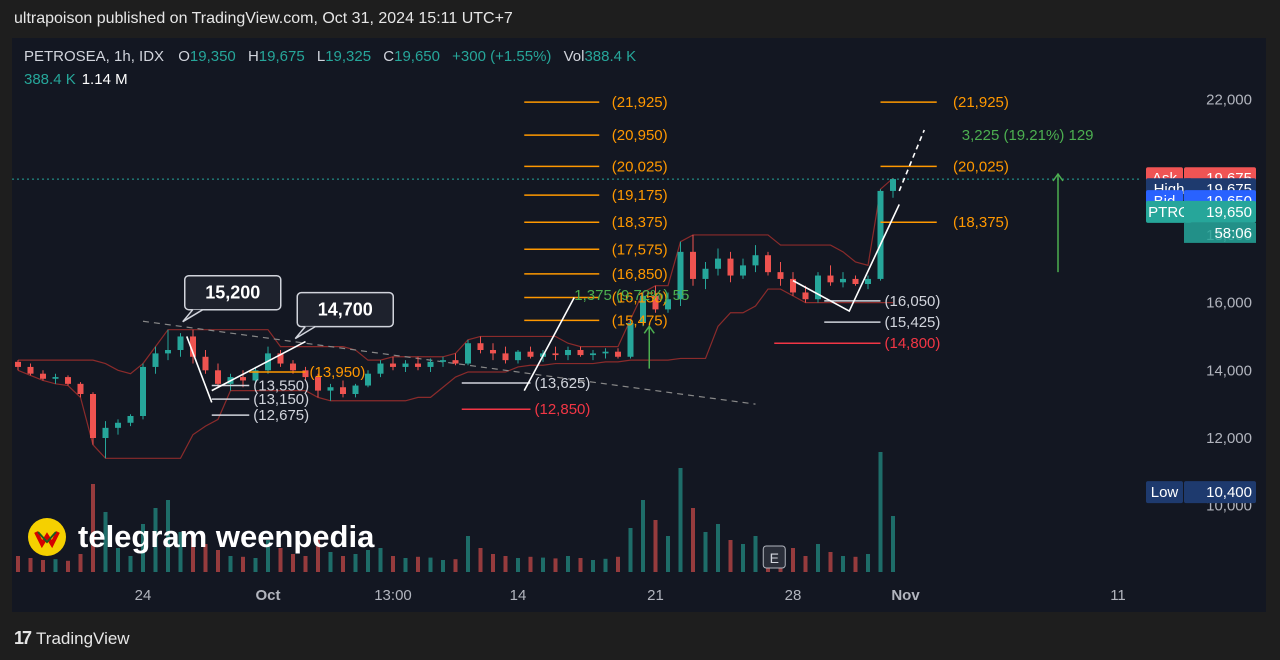 This screenshot has width=1280, height=660. Describe the element at coordinates (640, 195) in the screenshot. I see `fib-level-label: (19,175)` at that location.